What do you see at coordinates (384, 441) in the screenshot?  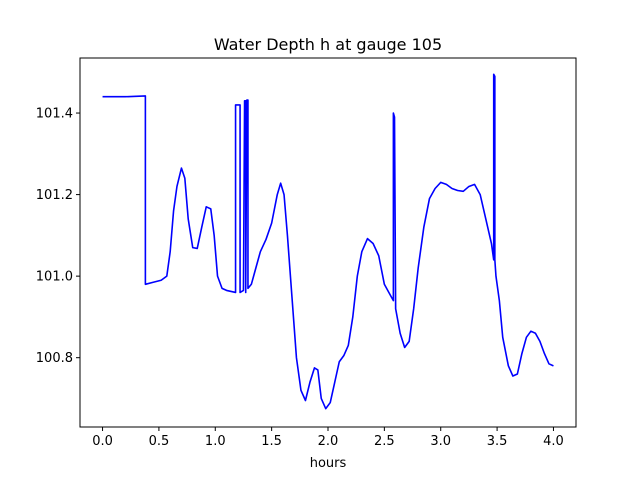 I see `x-tick-label: 2.5` at bounding box center [384, 441].